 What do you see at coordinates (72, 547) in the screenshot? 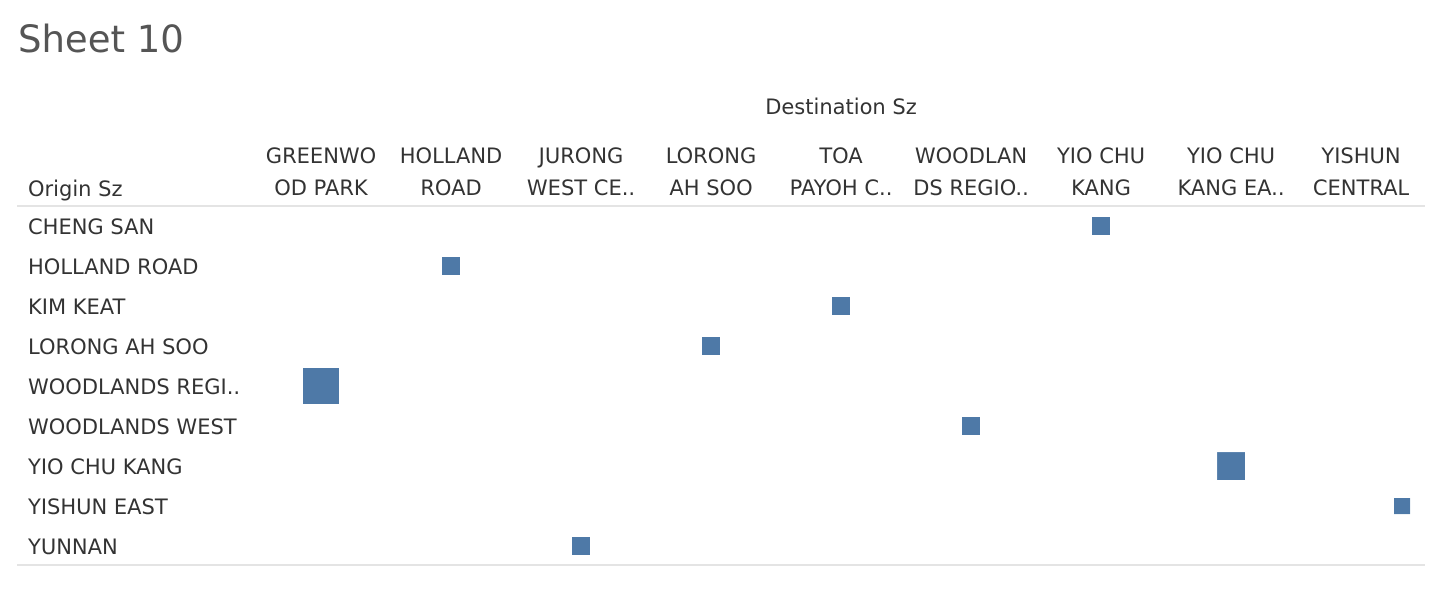
I see `row-label: YUNNAN` at bounding box center [72, 547].